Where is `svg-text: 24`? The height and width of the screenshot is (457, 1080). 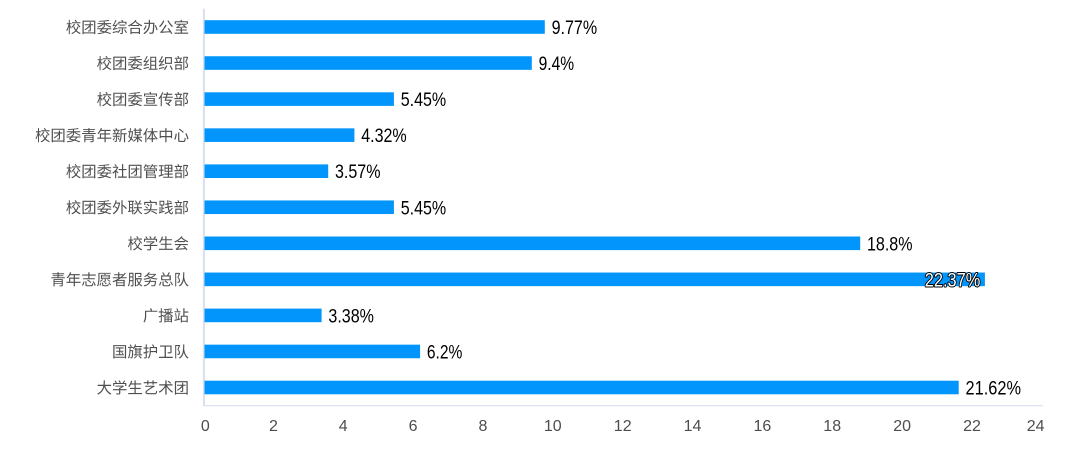 svg-text: 24 is located at coordinates (1036, 426).